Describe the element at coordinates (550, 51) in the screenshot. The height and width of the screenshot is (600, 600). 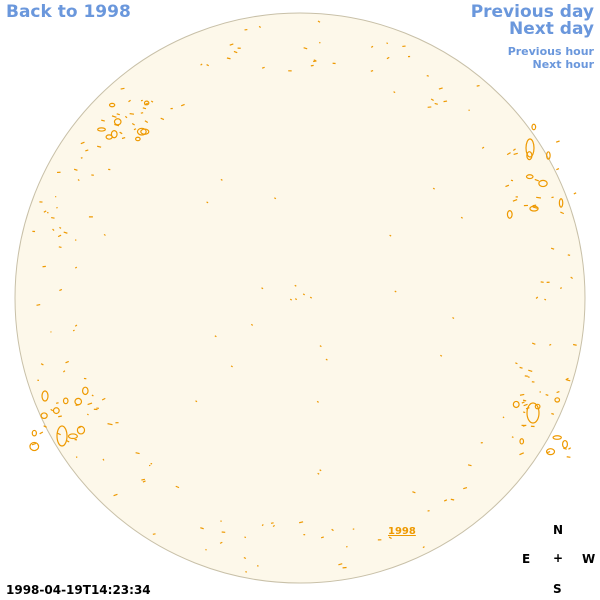
I see `previous-hour-link: Previous hour` at that location.